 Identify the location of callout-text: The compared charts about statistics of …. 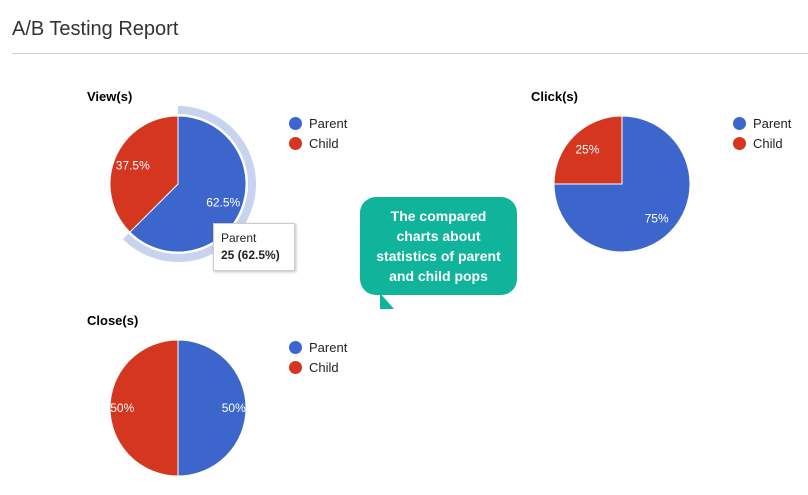
(438, 246).